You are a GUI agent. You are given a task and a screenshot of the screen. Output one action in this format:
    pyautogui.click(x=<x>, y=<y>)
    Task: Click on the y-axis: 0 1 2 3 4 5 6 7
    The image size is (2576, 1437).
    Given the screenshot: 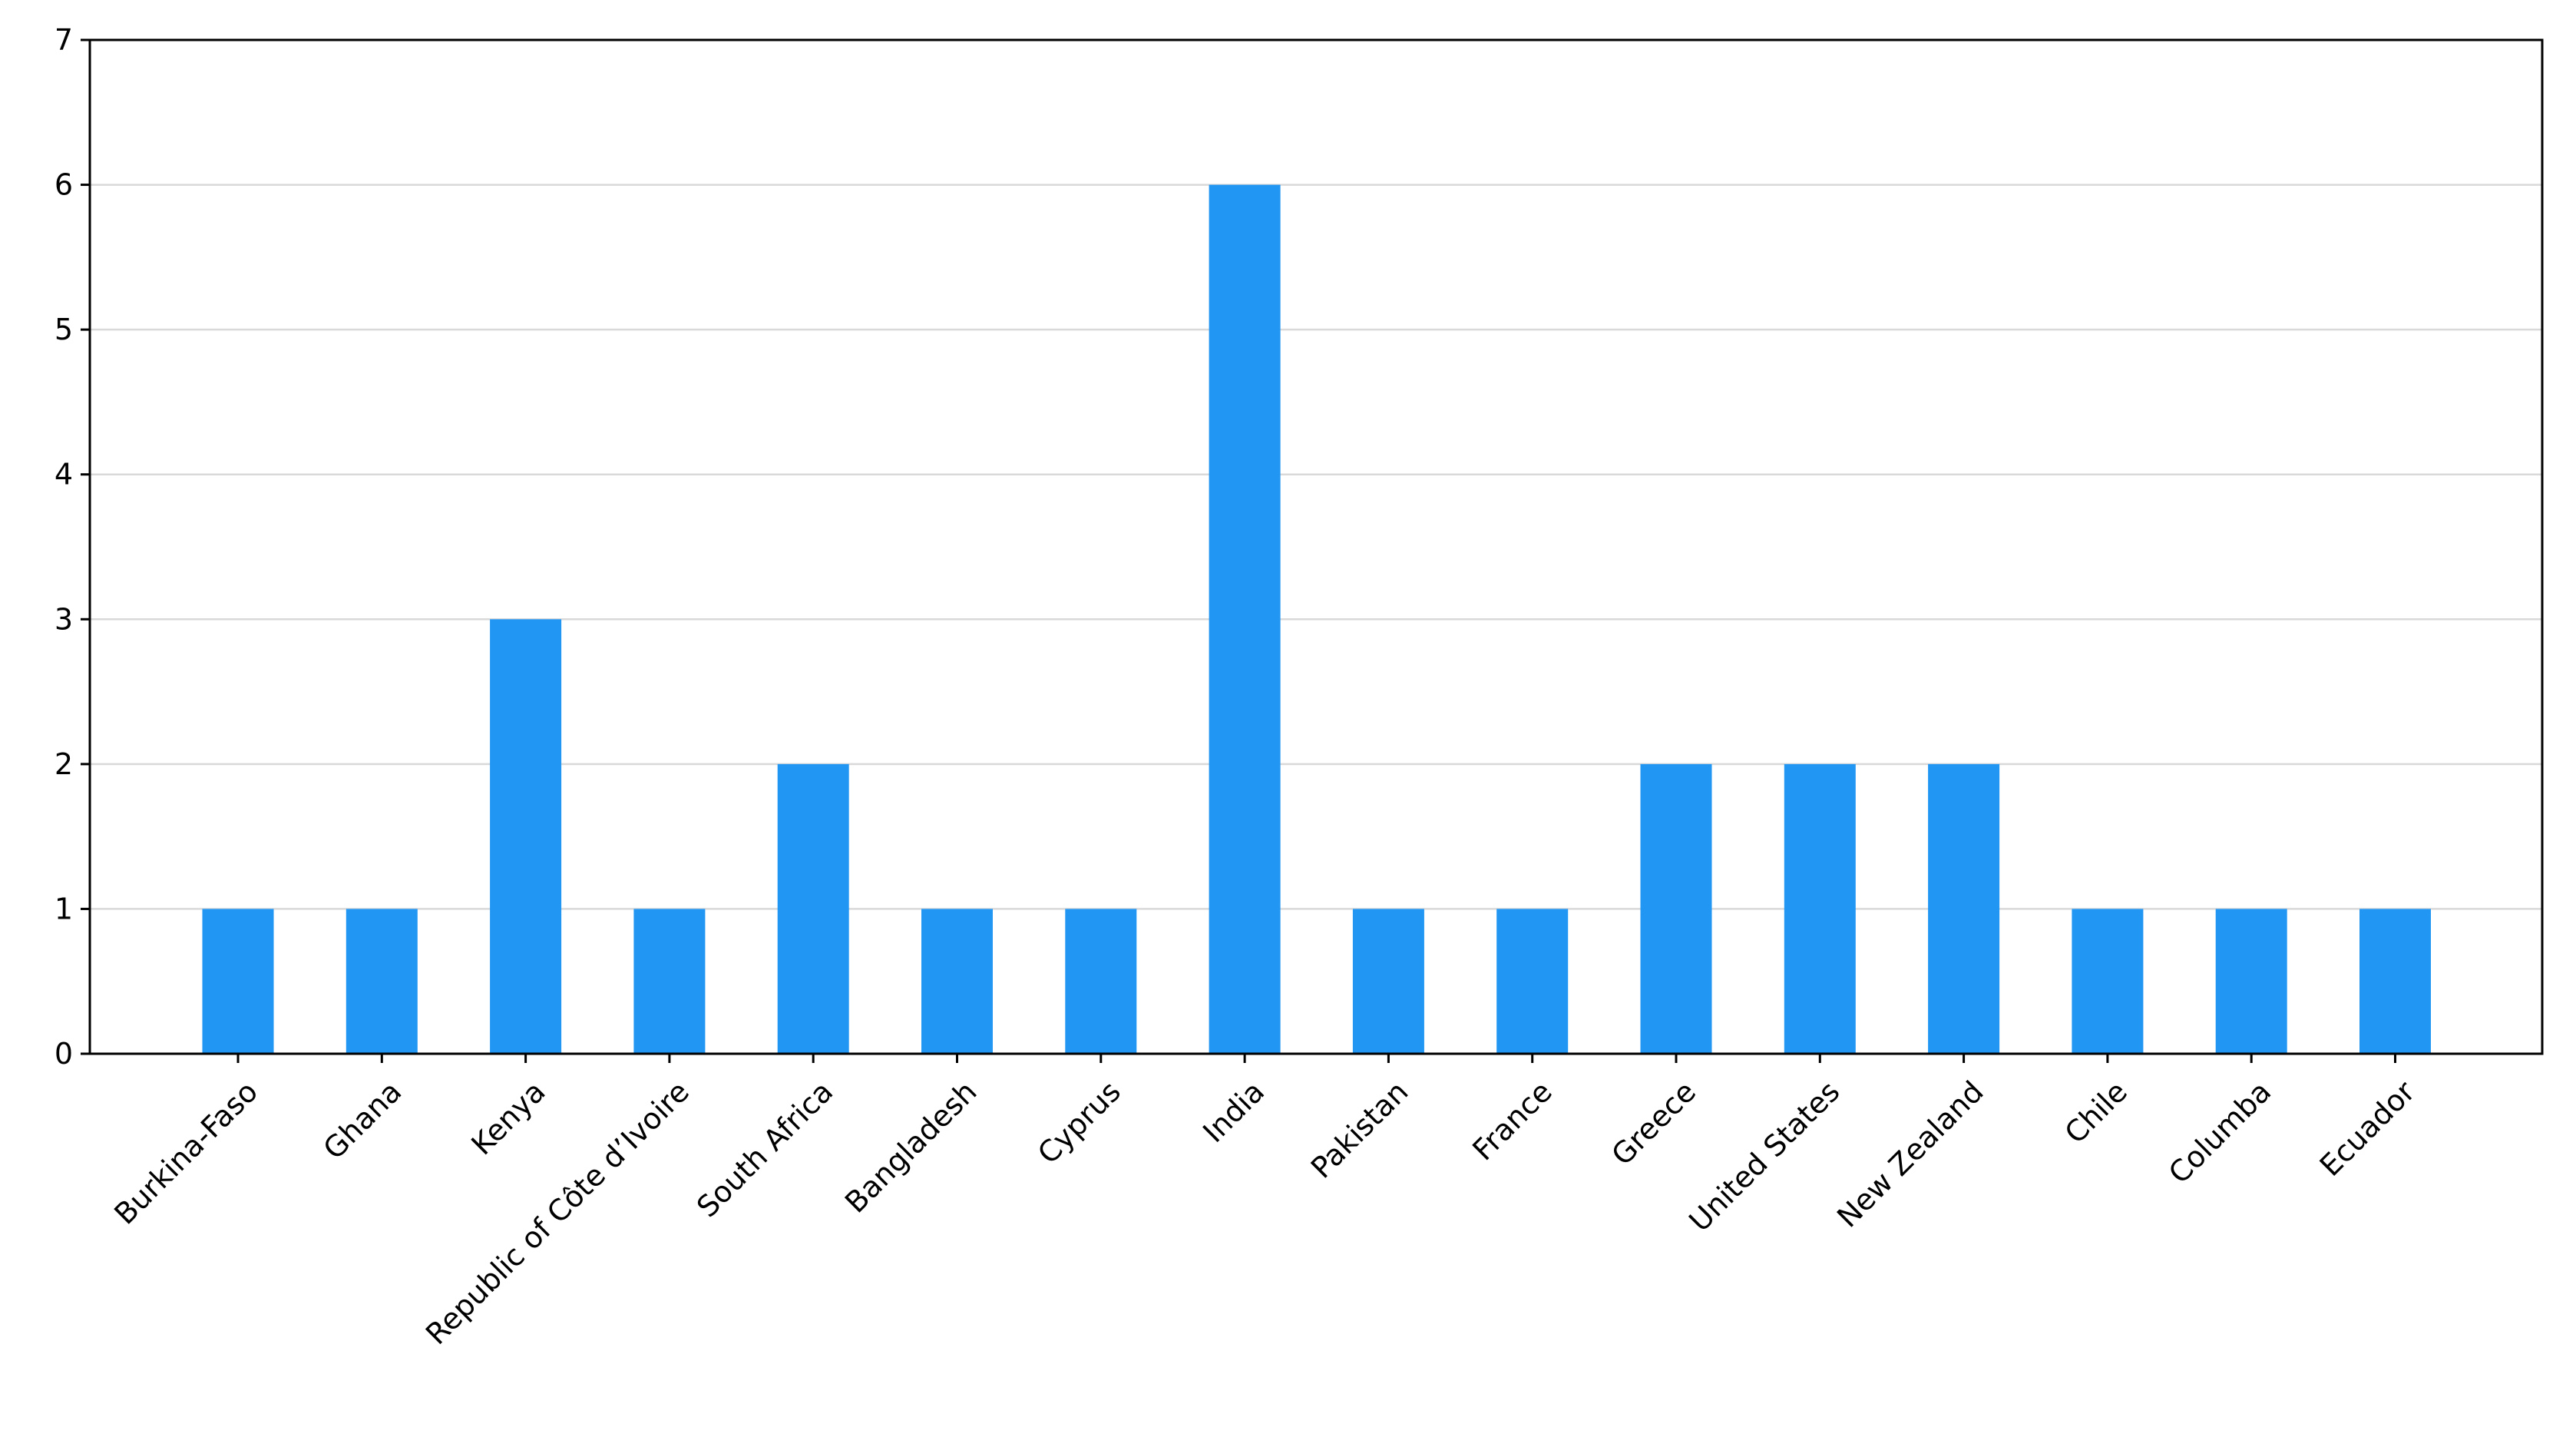 What is the action you would take?
    pyautogui.click(x=72, y=547)
    